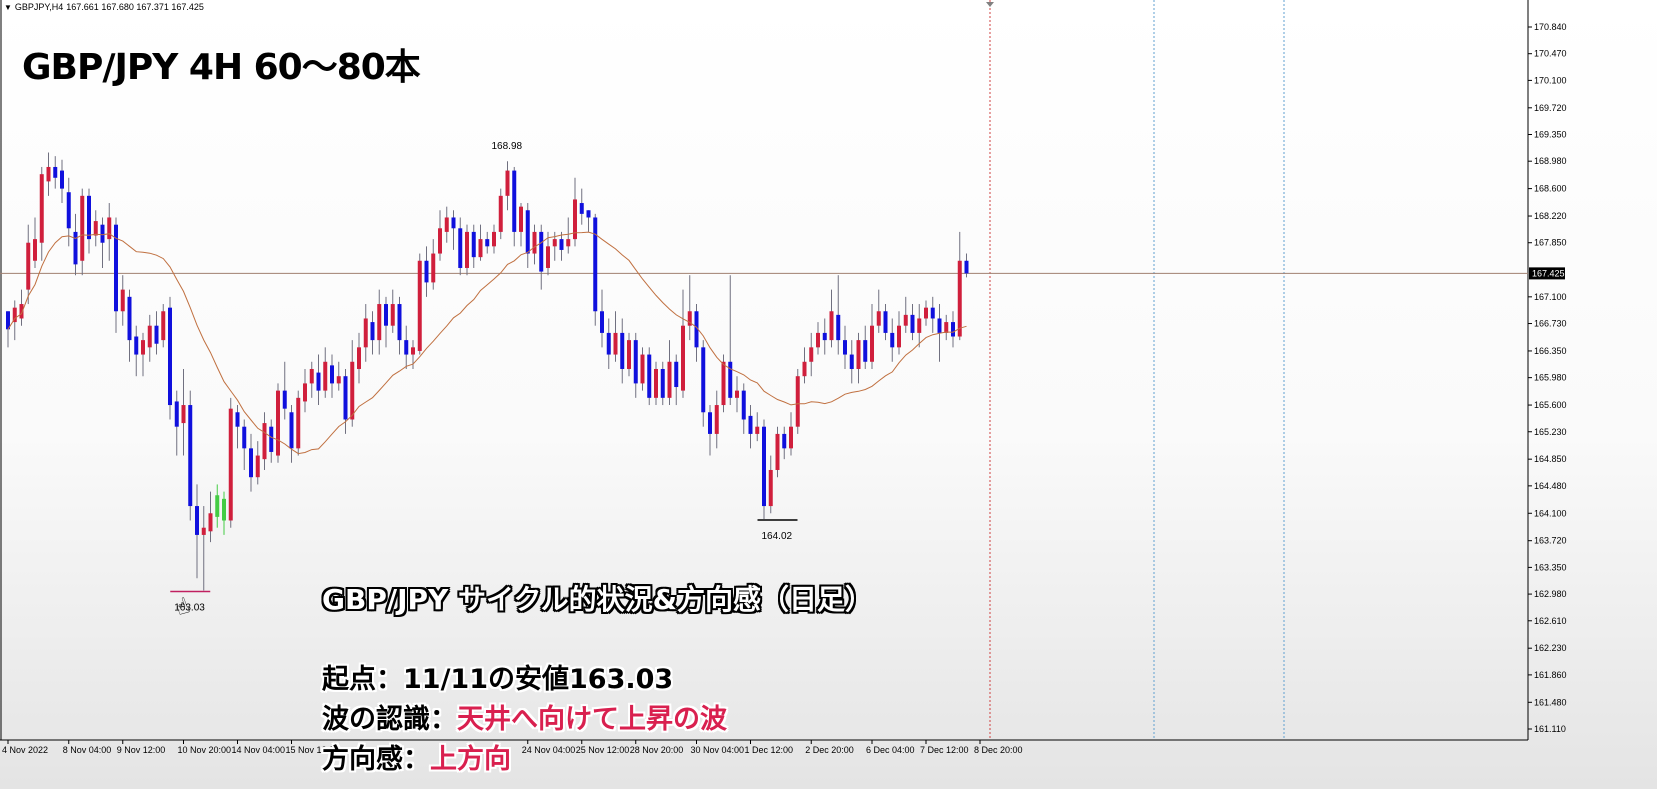 The width and height of the screenshot is (1657, 789). Describe the element at coordinates (1550, 729) in the screenshot. I see `price-tick-label: 161.110` at that location.